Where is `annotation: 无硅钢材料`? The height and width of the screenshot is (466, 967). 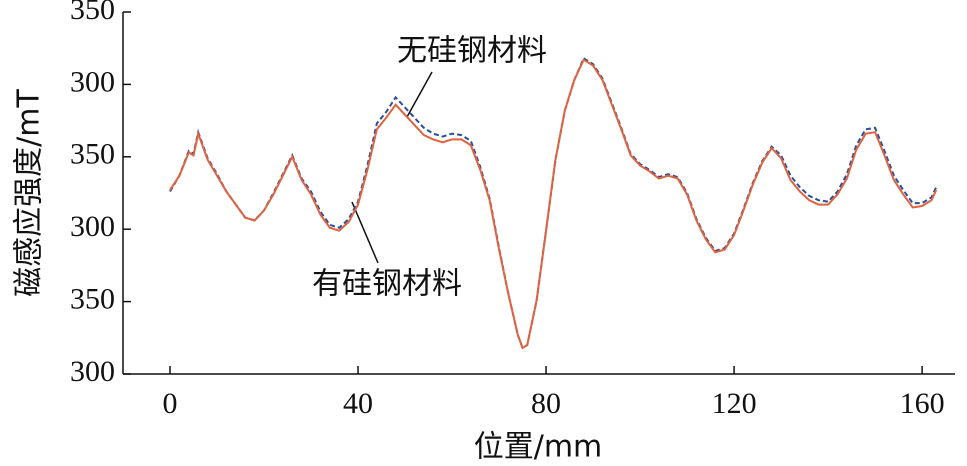
annotation: 无硅钢材料 is located at coordinates (472, 51).